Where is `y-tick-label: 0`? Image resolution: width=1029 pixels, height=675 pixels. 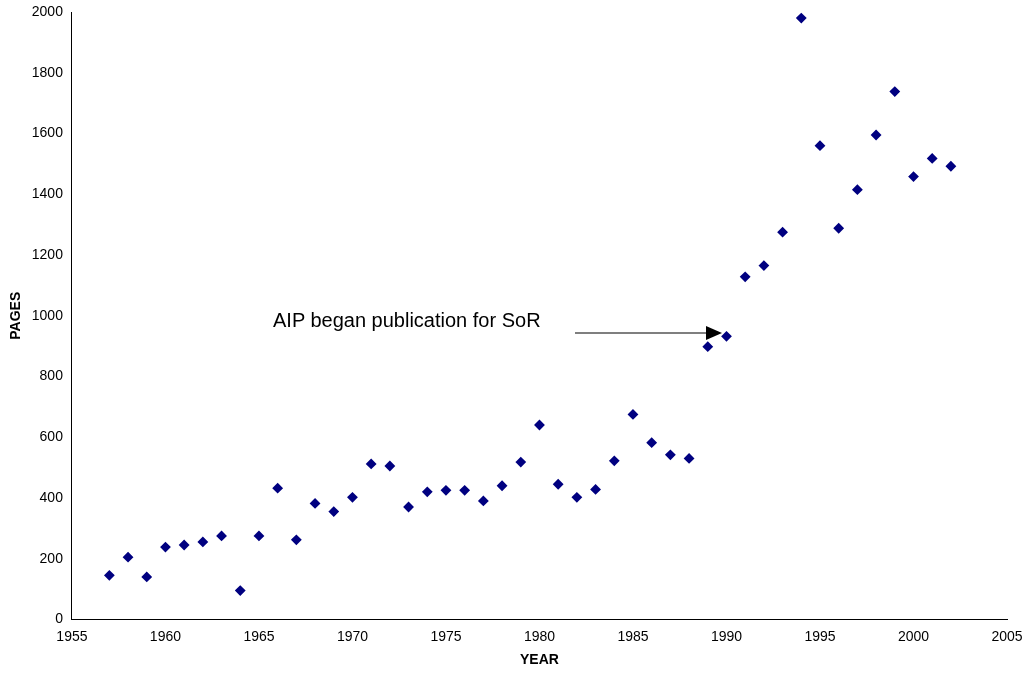
y-tick-label: 0 is located at coordinates (59, 618).